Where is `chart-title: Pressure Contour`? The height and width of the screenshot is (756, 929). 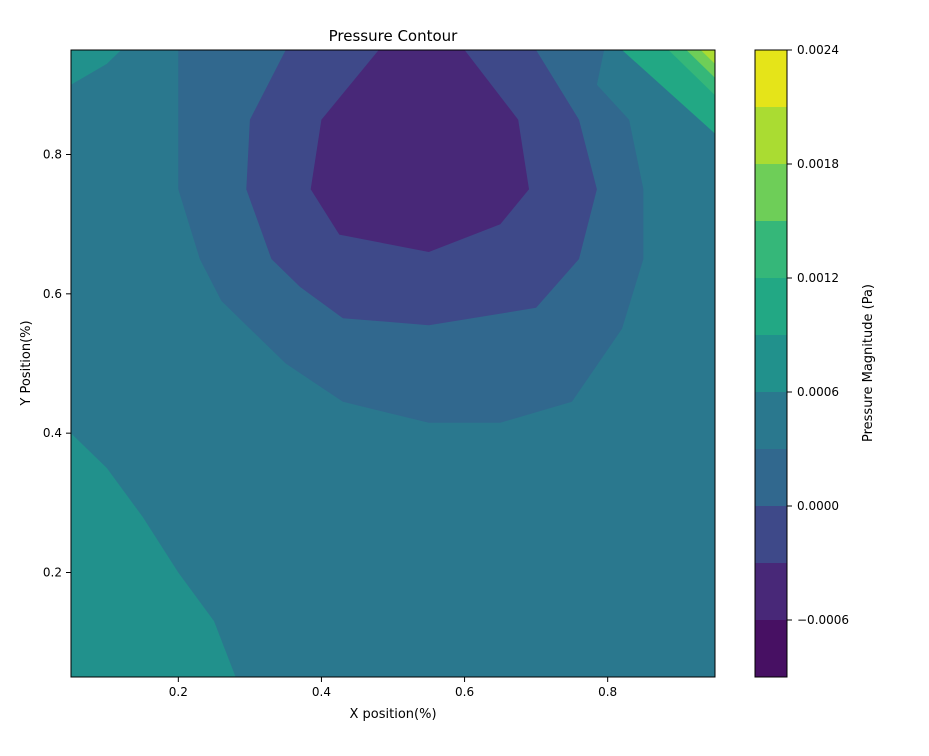
chart-title: Pressure Contour is located at coordinates (394, 36).